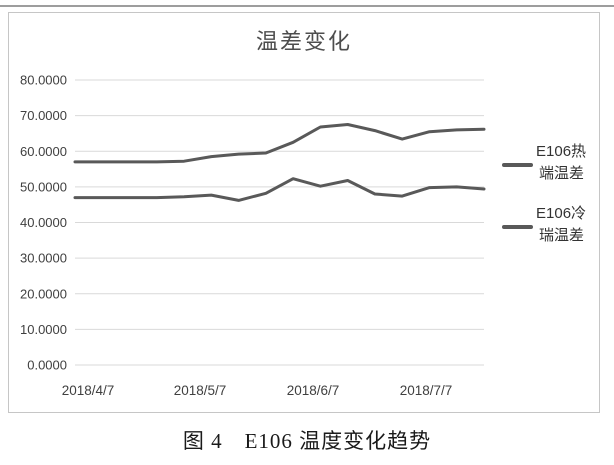  Describe the element at coordinates (567, 224) in the screenshot. I see `legend-label-cold: E106冷 瑞温差` at that location.